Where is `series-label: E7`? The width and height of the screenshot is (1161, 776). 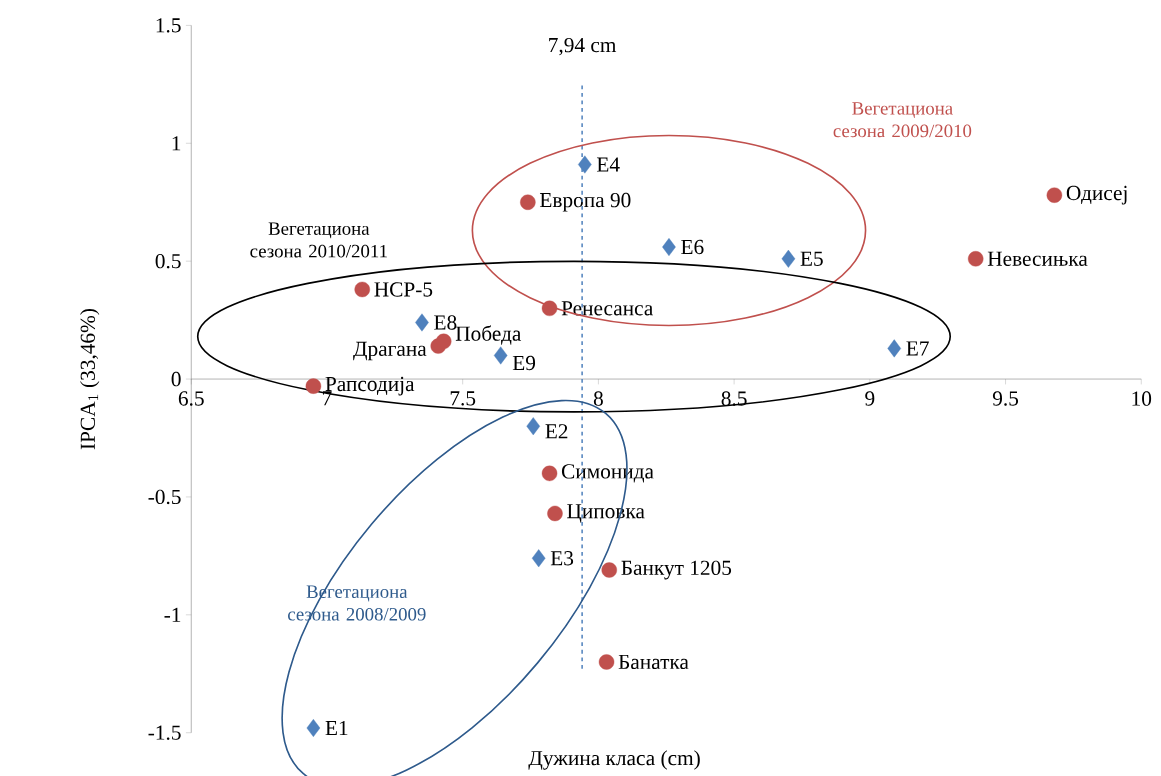 series-label: E7 is located at coordinates (917, 348).